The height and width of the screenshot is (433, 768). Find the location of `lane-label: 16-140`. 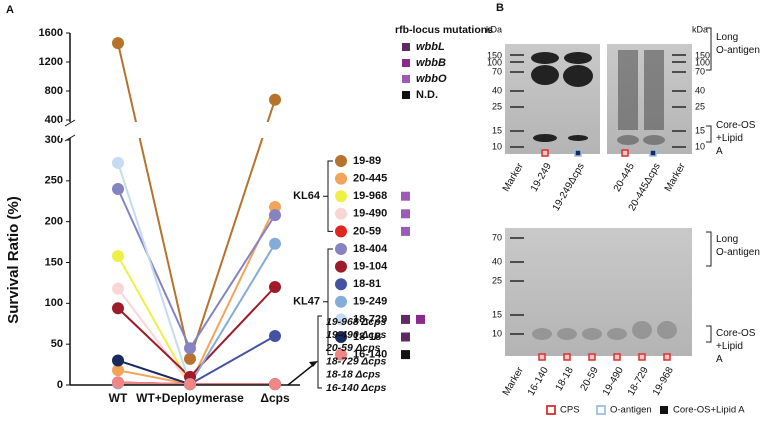

lane-label: 16-140 is located at coordinates (538, 381).